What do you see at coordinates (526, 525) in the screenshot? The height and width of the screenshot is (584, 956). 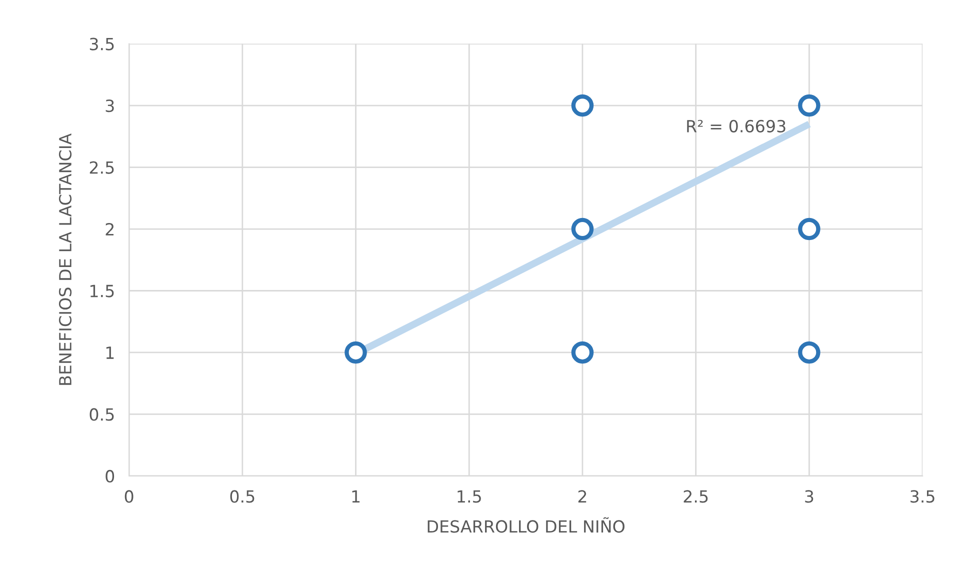 I see `x-axis-title: DESARROLLO DEL NIÑO` at bounding box center [526, 525].